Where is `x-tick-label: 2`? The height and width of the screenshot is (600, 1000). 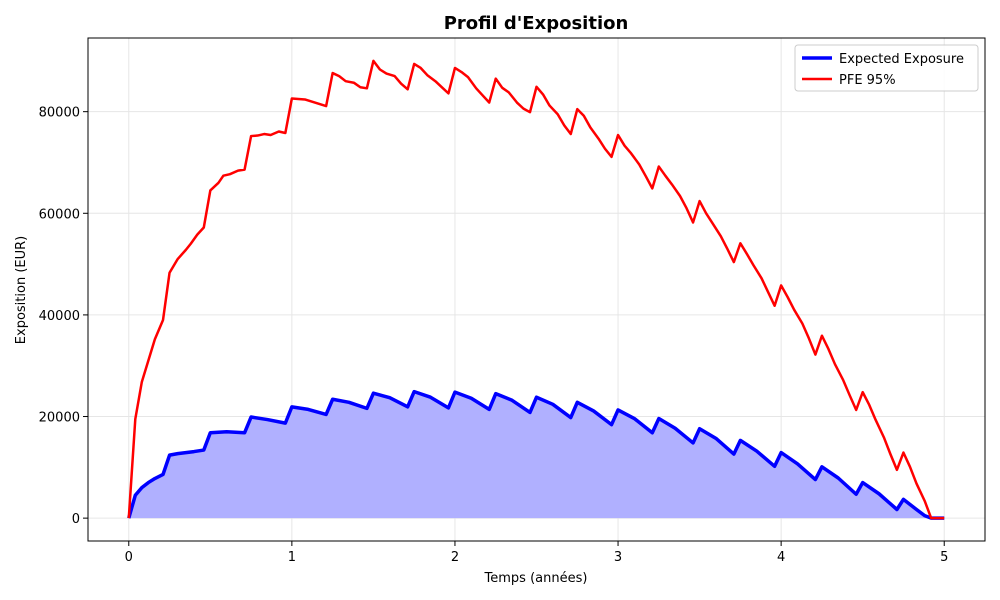 x-tick-label: 2 is located at coordinates (455, 557).